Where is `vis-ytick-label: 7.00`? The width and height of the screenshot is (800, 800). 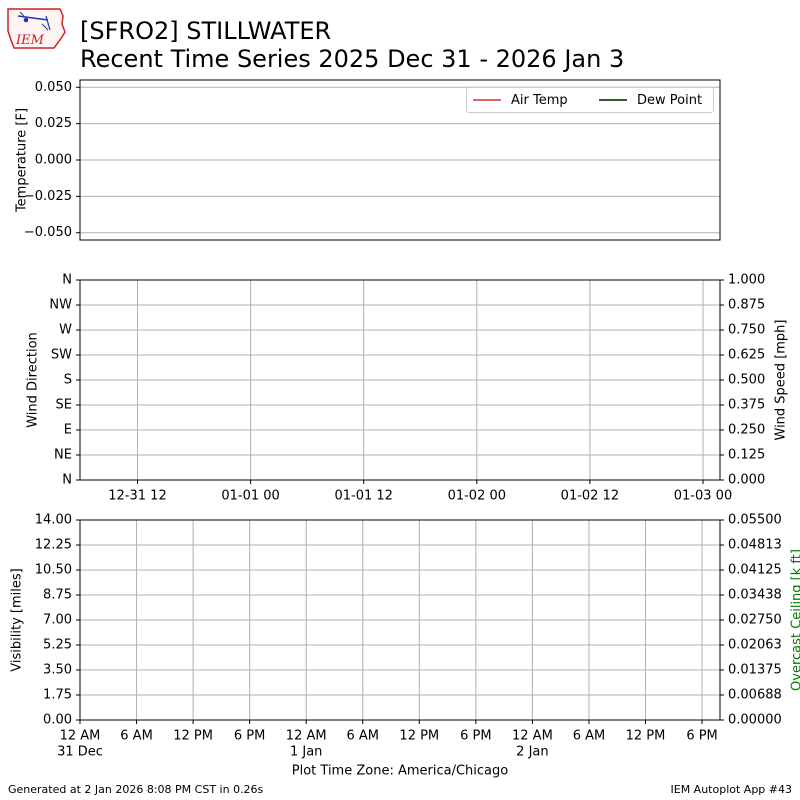 vis-ytick-label: 7.00 is located at coordinates (57, 620).